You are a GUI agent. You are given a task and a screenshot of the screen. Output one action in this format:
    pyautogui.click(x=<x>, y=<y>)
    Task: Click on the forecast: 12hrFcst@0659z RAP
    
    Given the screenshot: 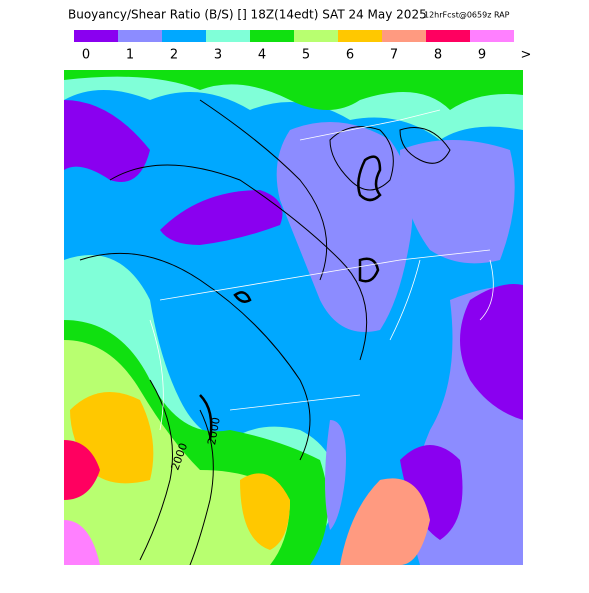 What is the action you would take?
    pyautogui.click(x=467, y=15)
    